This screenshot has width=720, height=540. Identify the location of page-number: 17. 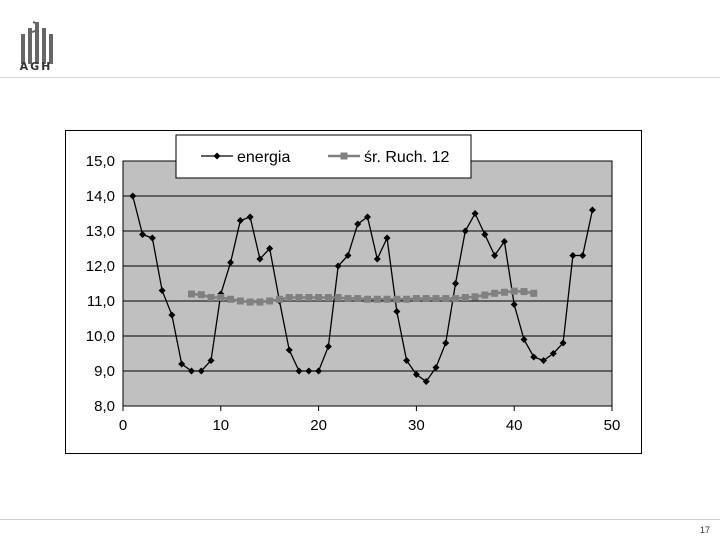
(704, 530).